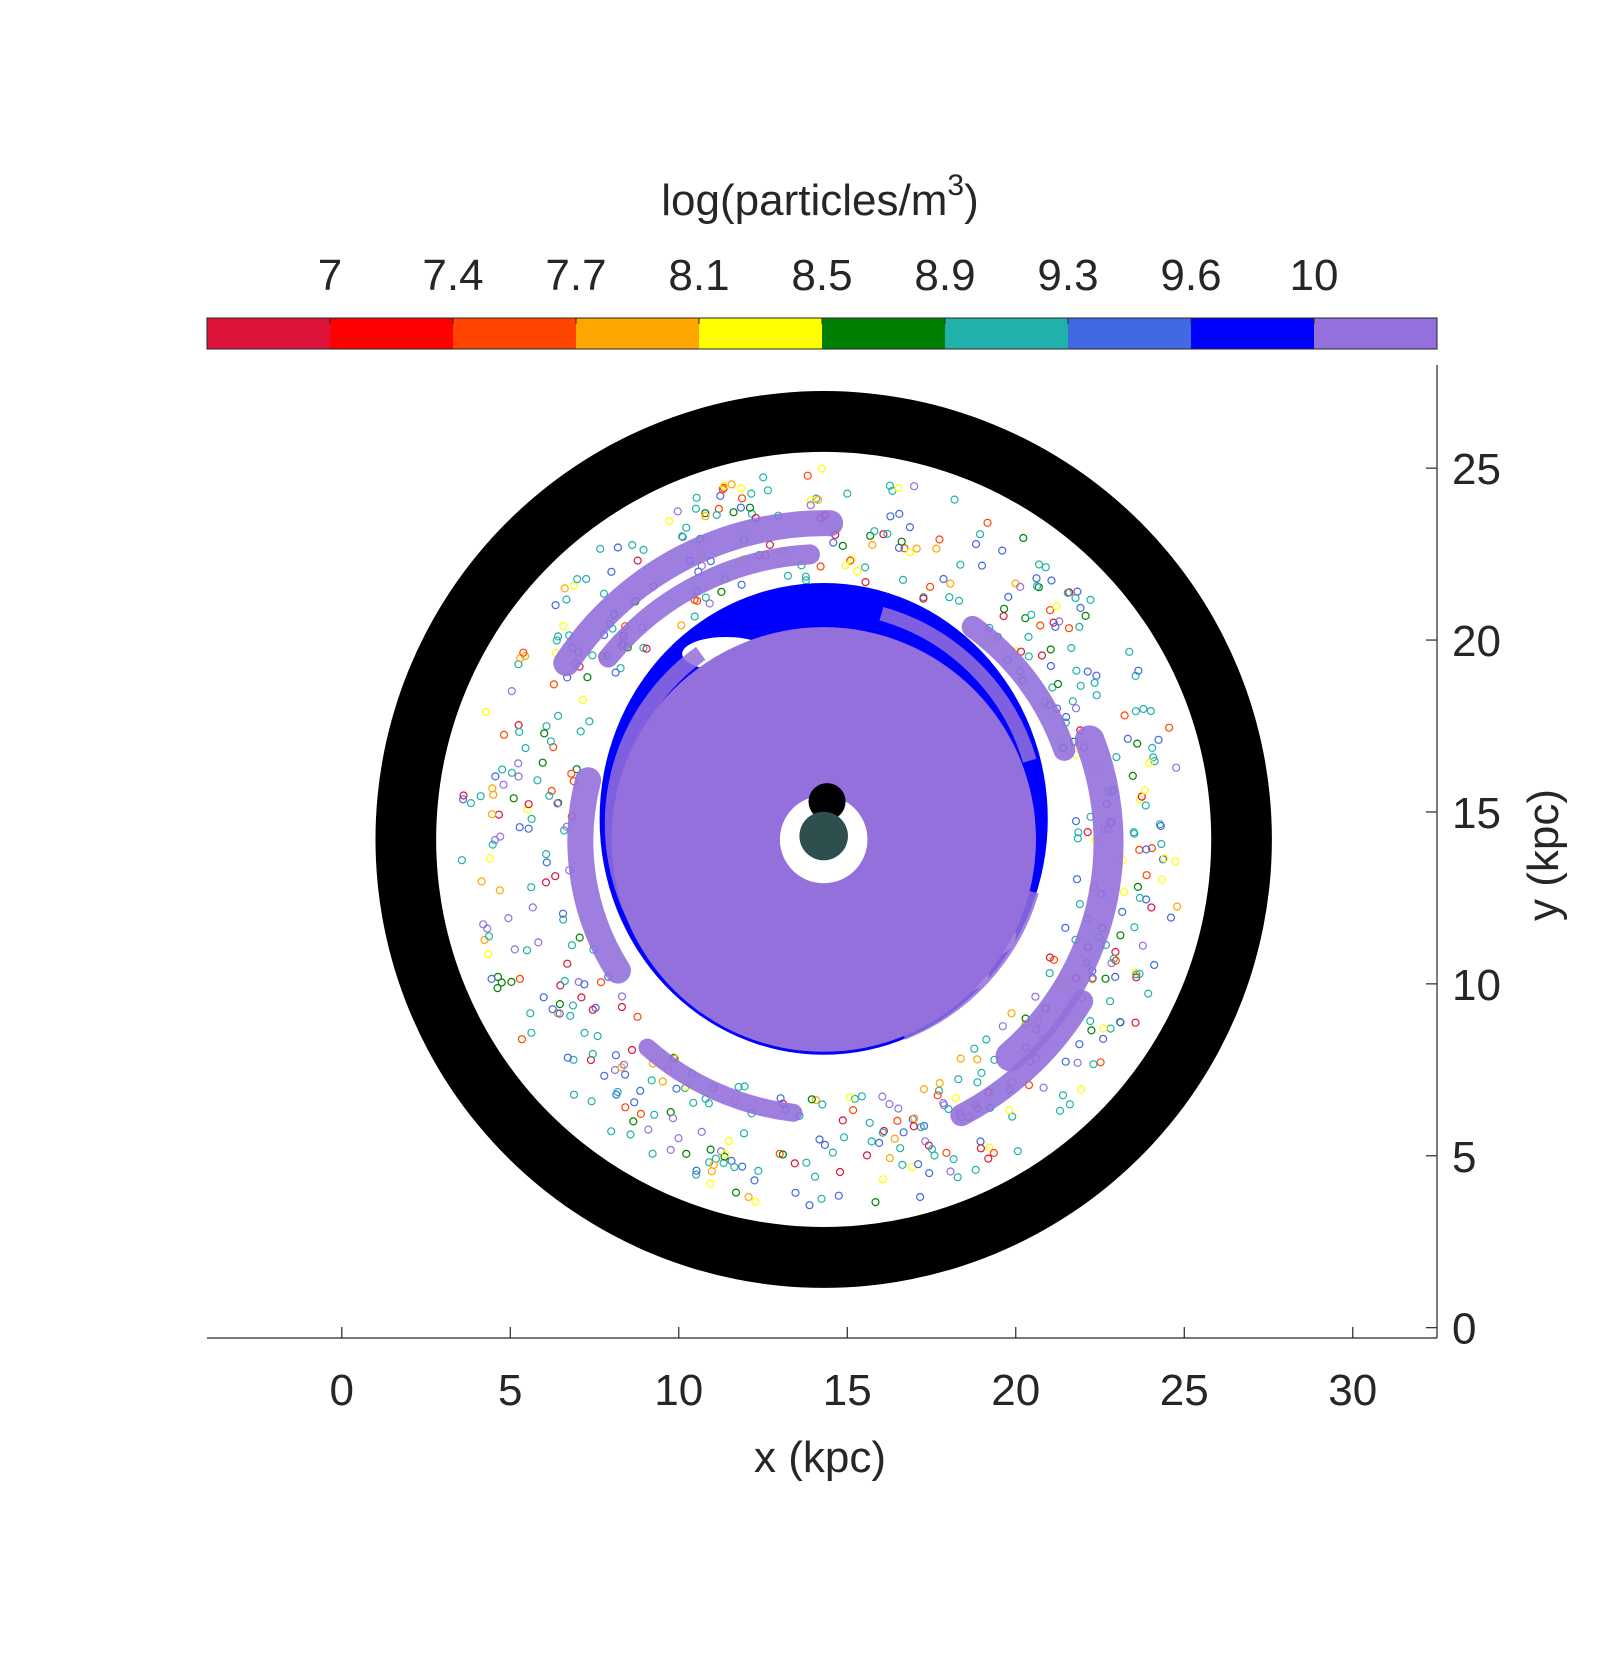 The image size is (1600, 1680). What do you see at coordinates (820, 1457) in the screenshot?
I see `x-axis-label: x (kpc)` at bounding box center [820, 1457].